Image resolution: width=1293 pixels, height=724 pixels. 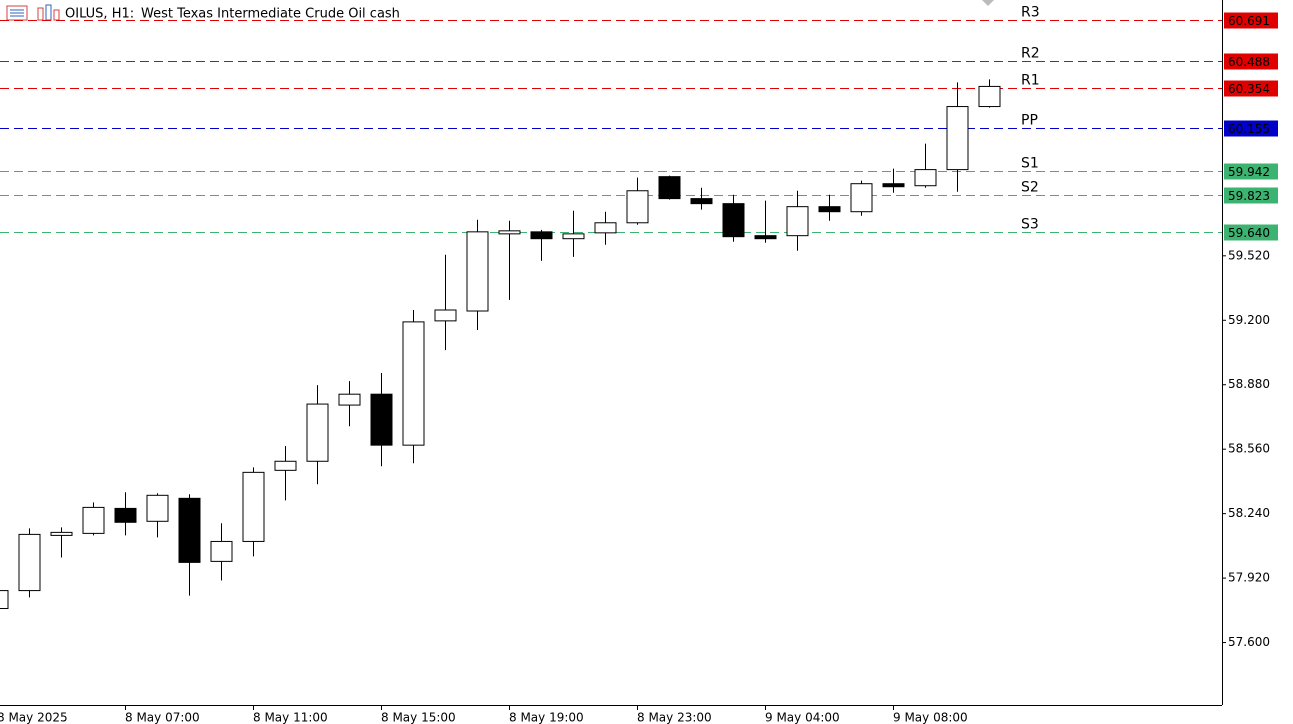 I want to click on x-tick-label: 9 May 08:00, so click(x=930, y=717).